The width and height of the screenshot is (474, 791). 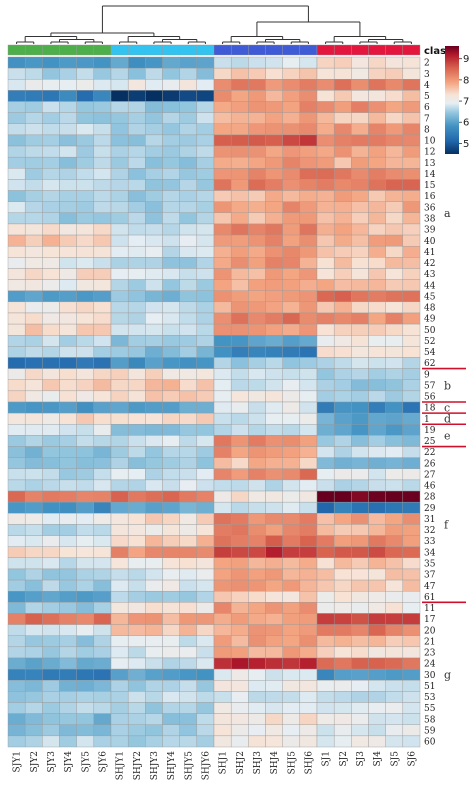 I want to click on row-label: 12, so click(x=429, y=153).